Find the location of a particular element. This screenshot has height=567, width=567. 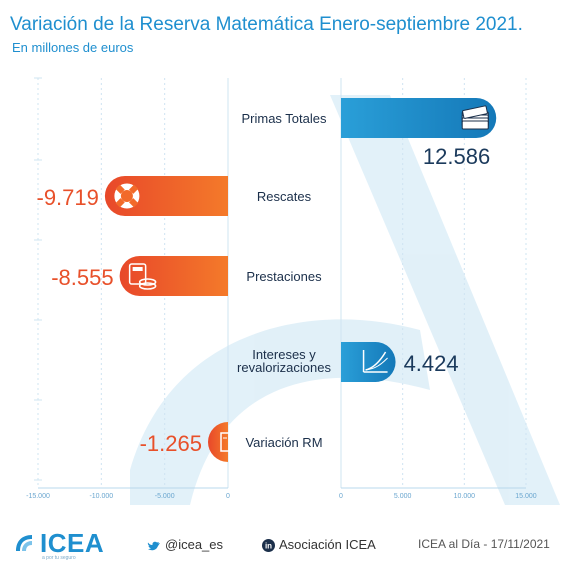

twitter-icon is located at coordinates (153, 545).